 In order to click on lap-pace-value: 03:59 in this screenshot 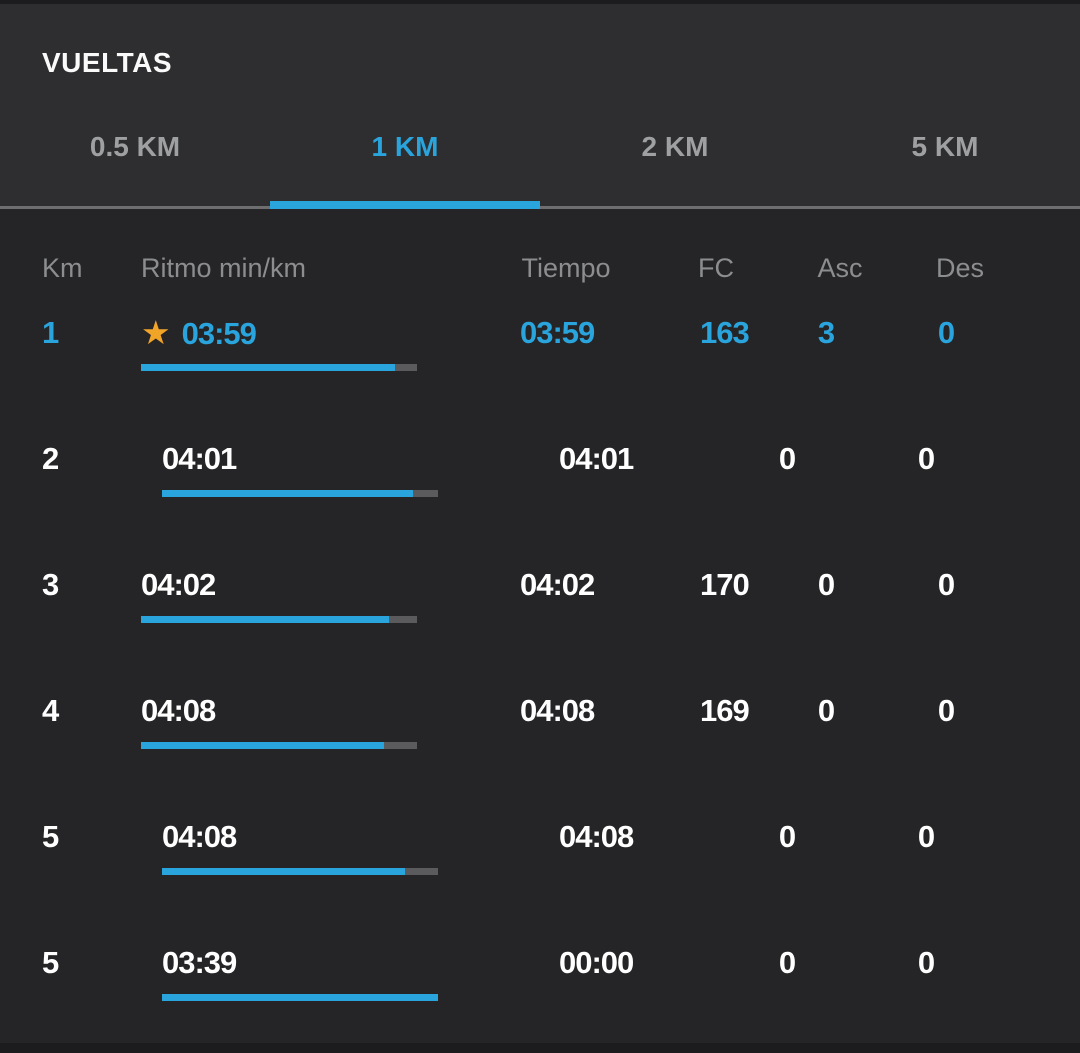, I will do `click(219, 333)`.